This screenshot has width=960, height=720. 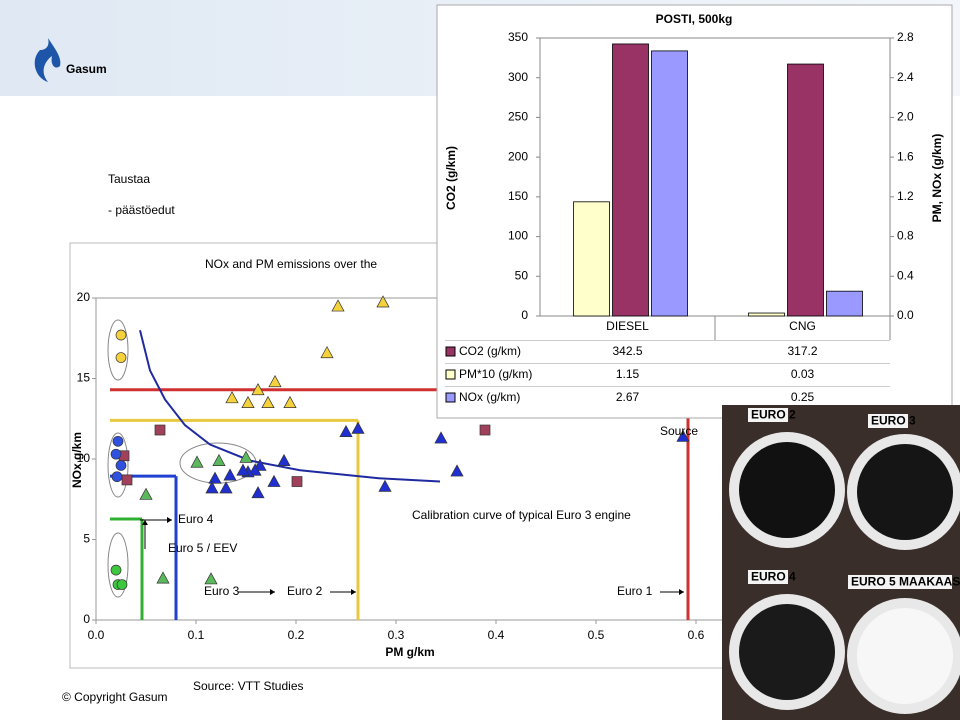 I want to click on y2-tick-label: 2.8, so click(x=905, y=37).